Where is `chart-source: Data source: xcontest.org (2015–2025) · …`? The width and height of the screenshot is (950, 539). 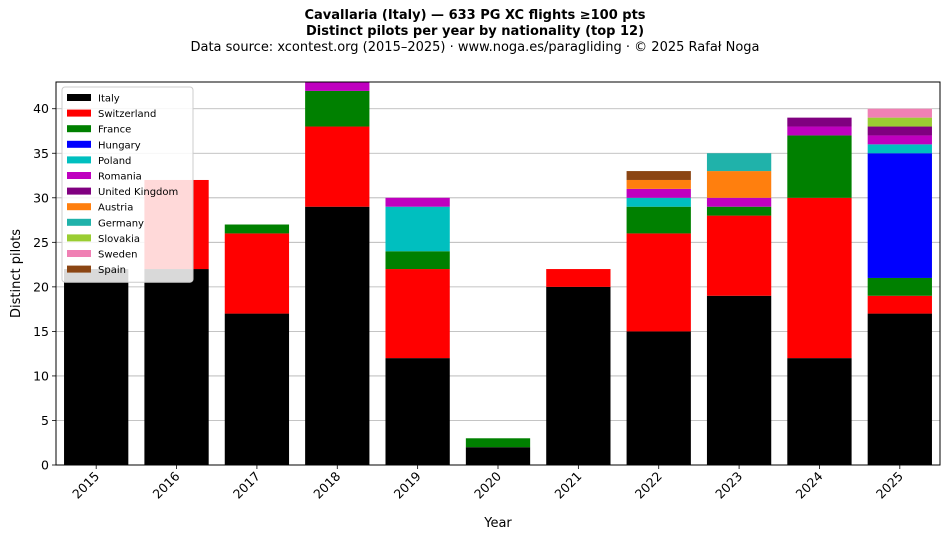 chart-source: Data source: xcontest.org (2015–2025) · … is located at coordinates (475, 47).